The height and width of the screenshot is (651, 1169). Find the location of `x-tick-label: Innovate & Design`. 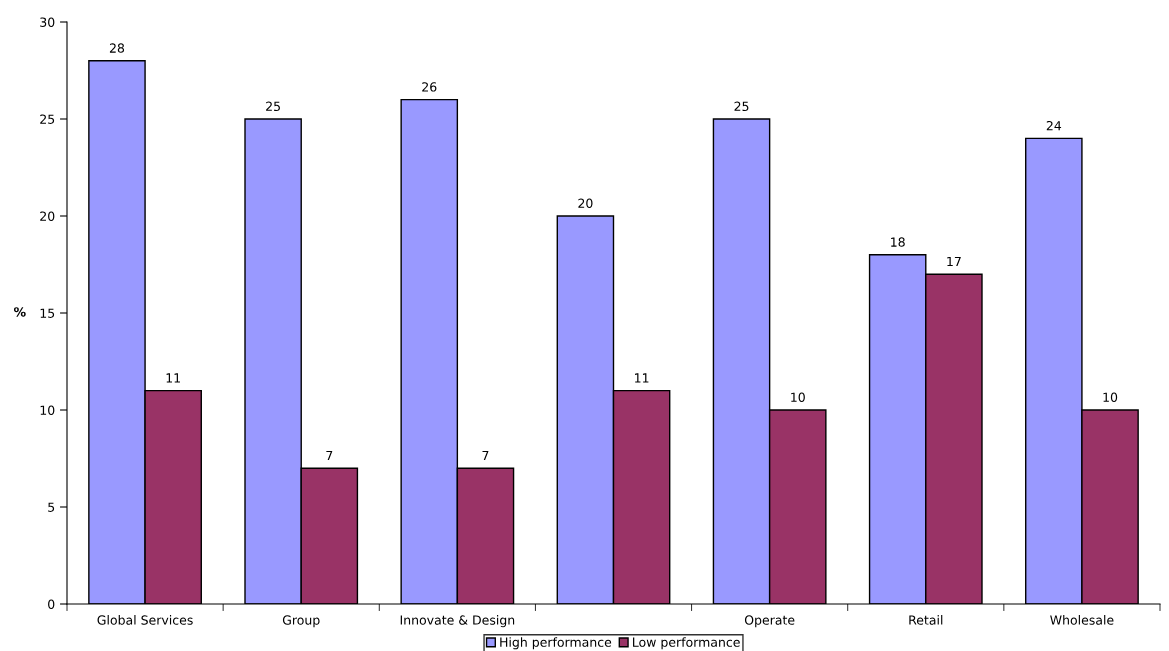

x-tick-label: Innovate & Design is located at coordinates (457, 621).